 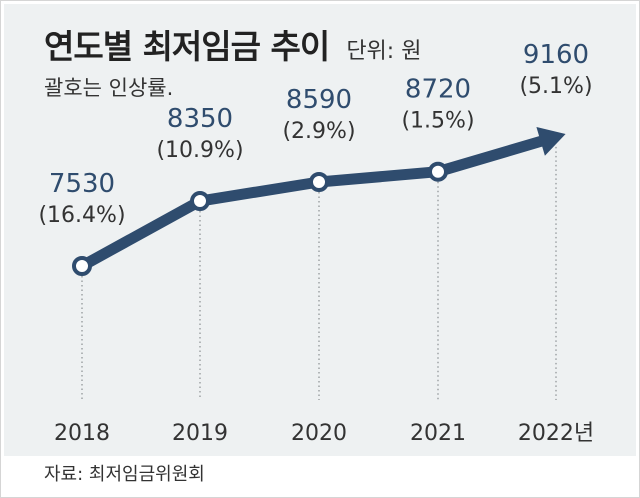 What do you see at coordinates (319, 100) in the screenshot?
I see `value-label: 8590` at bounding box center [319, 100].